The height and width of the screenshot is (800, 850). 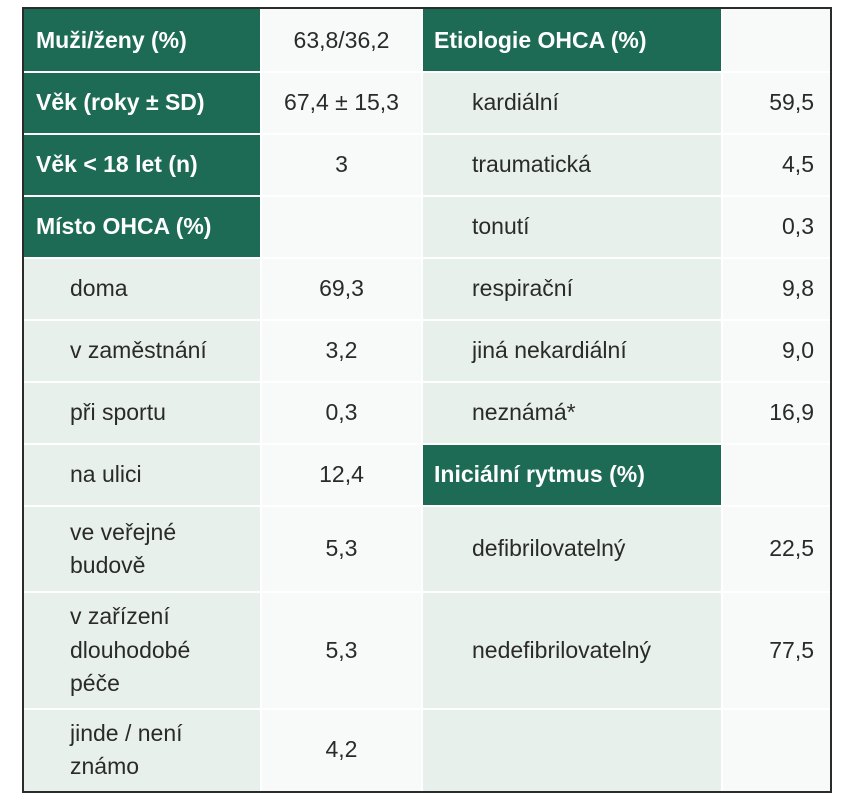 I want to click on grid-line-h3, so click(x=427, y=196).